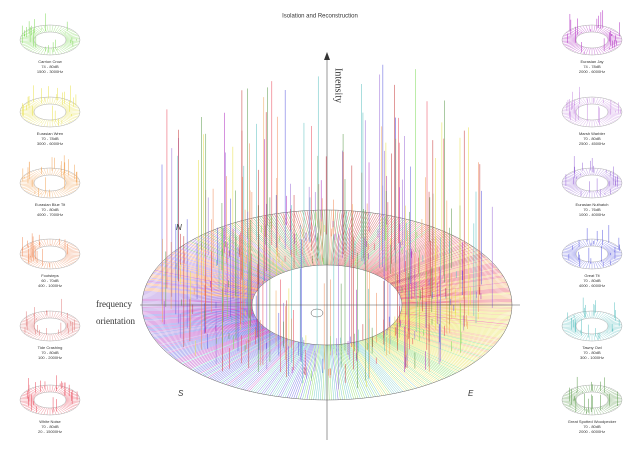 The image size is (640, 453). Describe the element at coordinates (338, 85) in the screenshot. I see `intensity-label: Intensity` at that location.